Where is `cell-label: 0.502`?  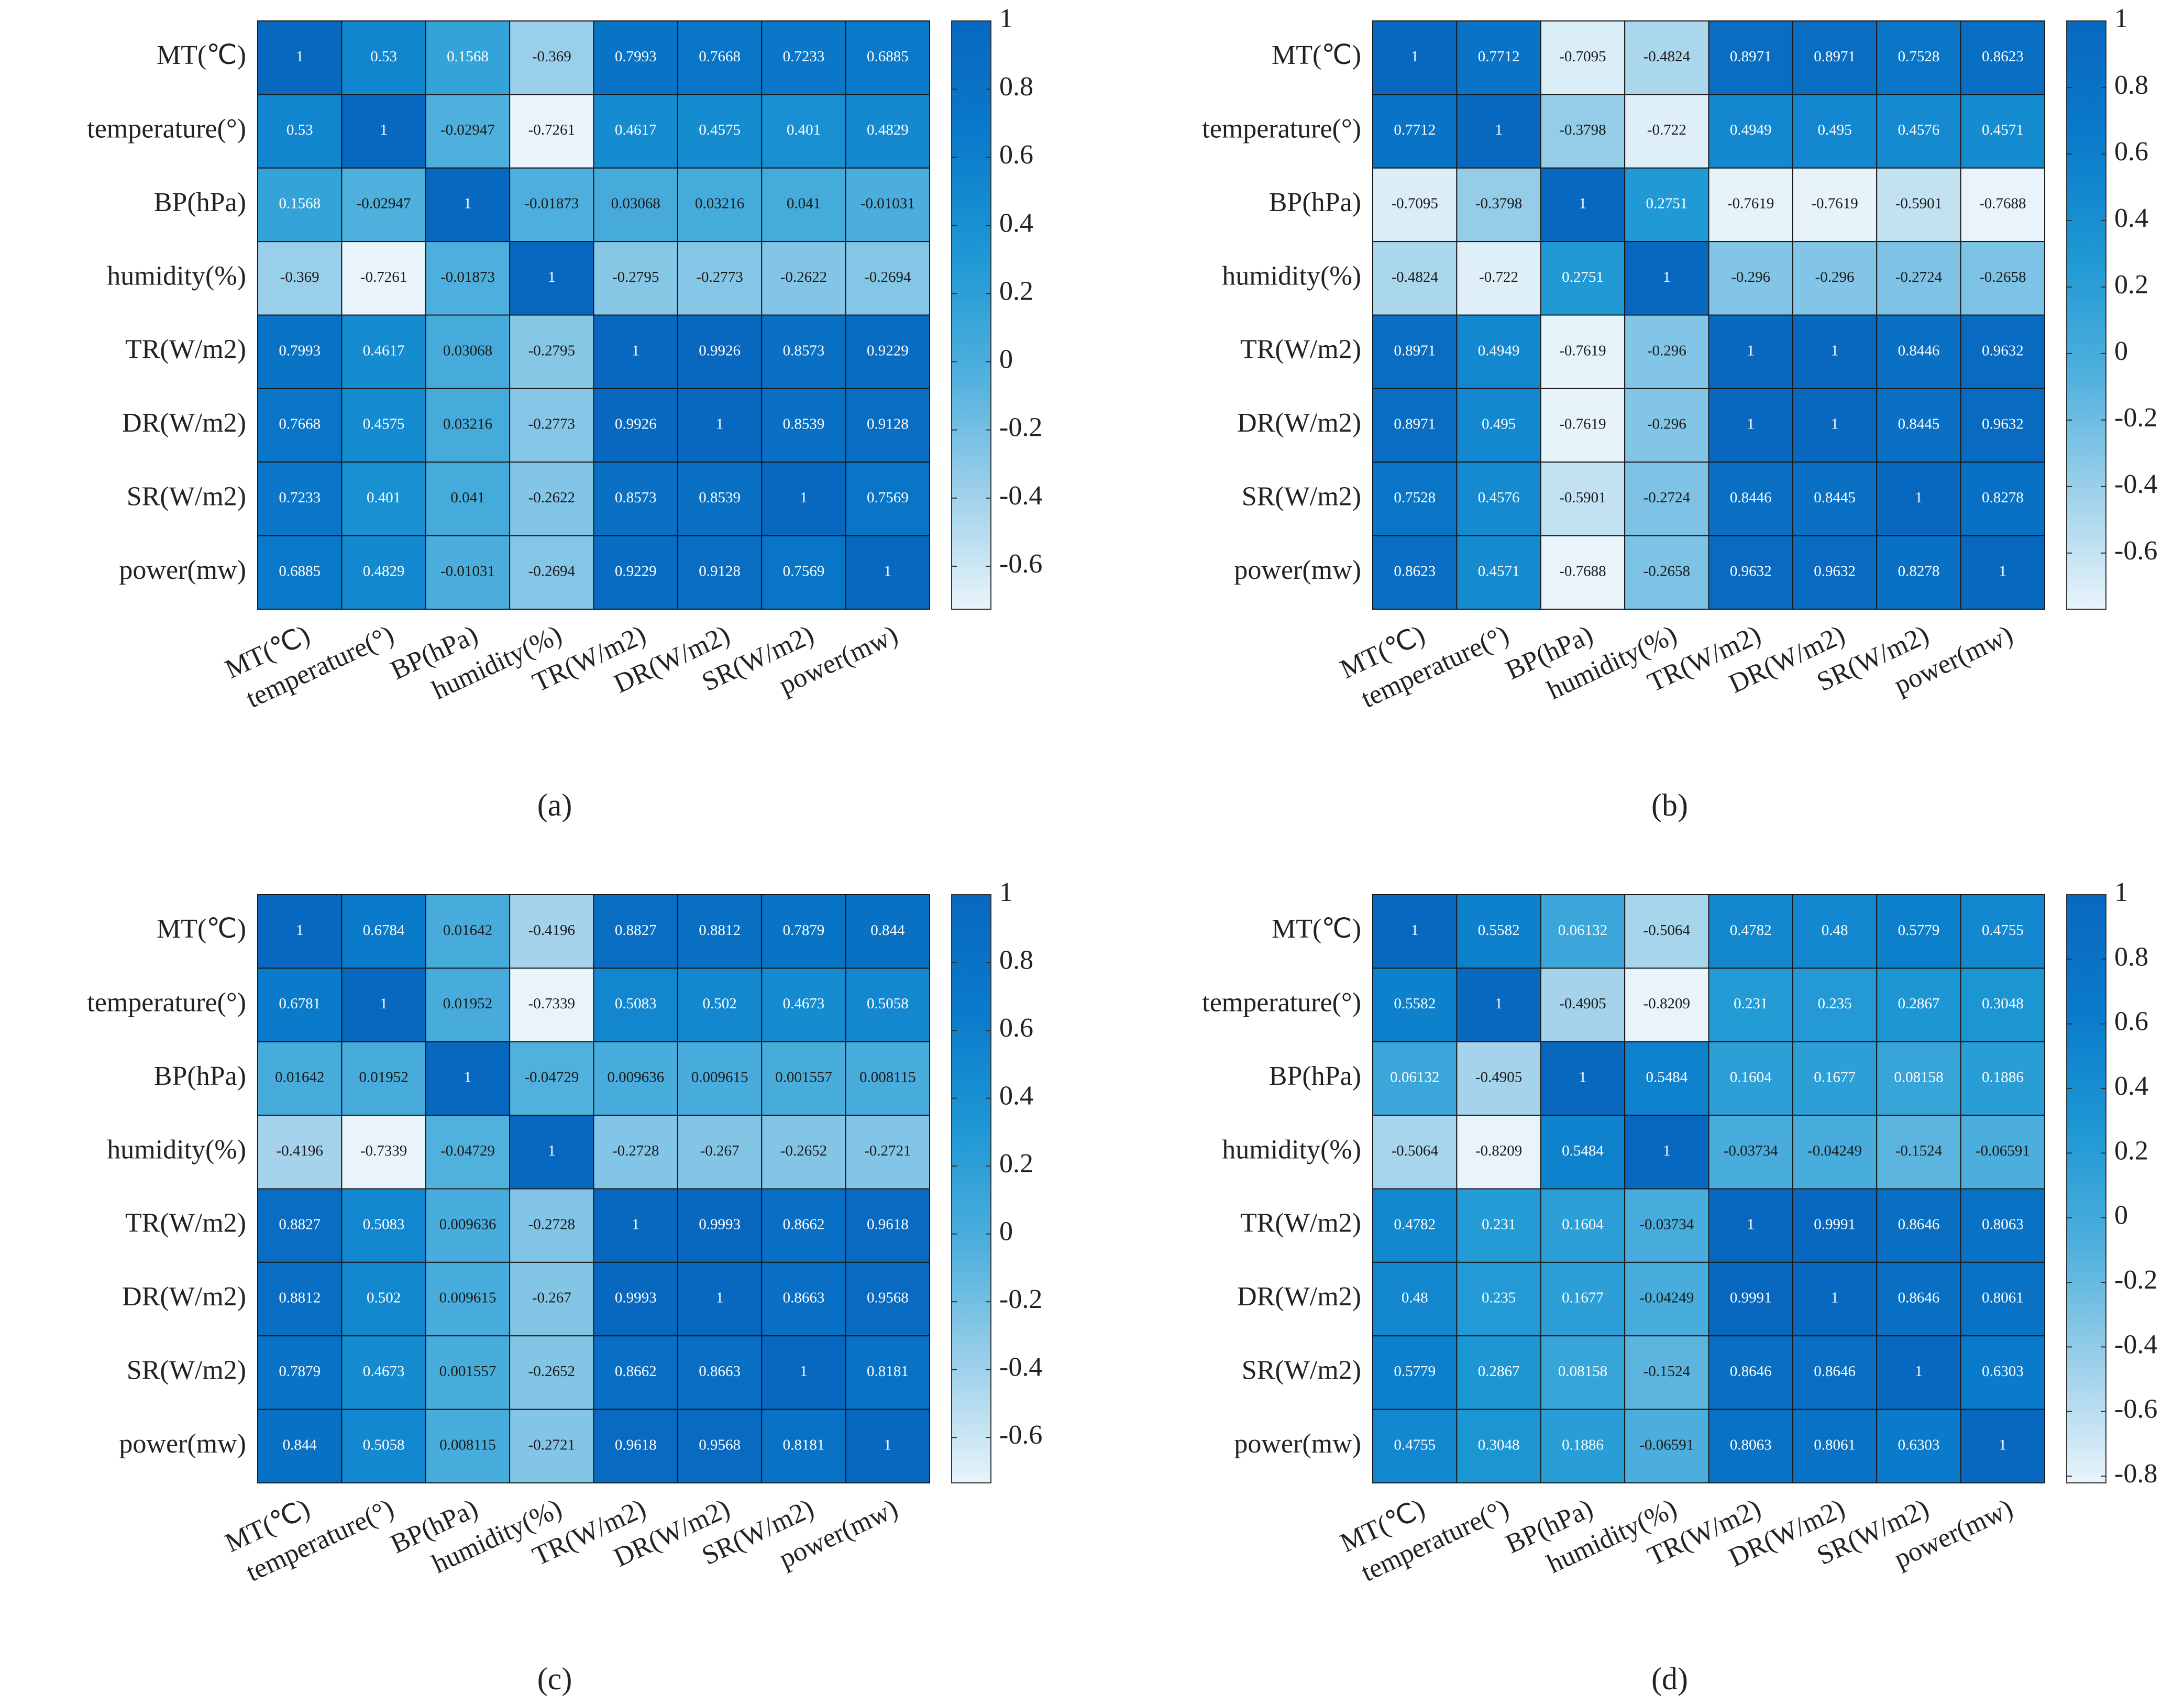 cell-label: 0.502 is located at coordinates (719, 1003).